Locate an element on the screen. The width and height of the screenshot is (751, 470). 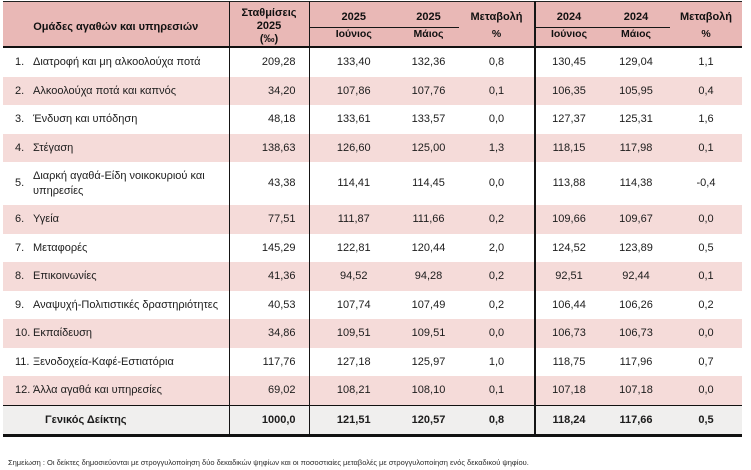
row-may-2025: 111,66 is located at coordinates (428, 219).